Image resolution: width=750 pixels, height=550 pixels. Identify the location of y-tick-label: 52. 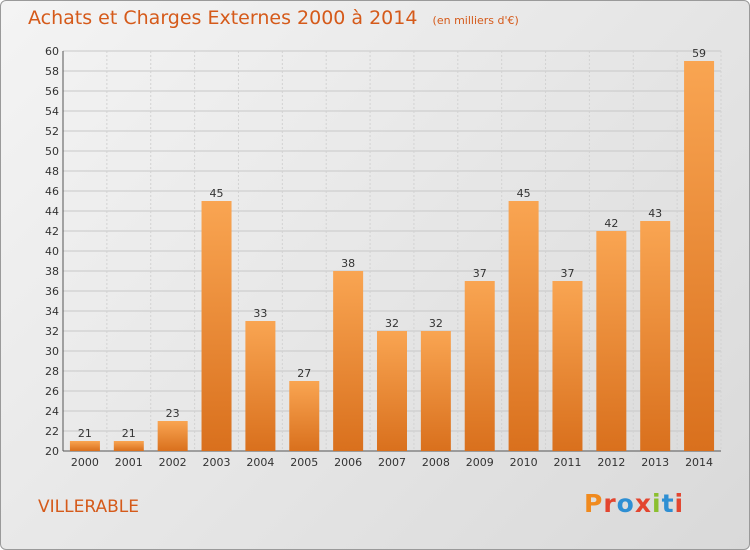
(52, 131).